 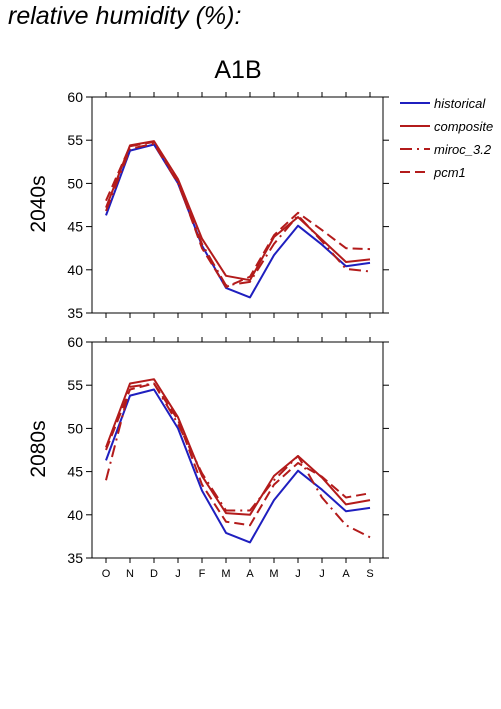 I want to click on legend-item-composite: composite, so click(x=449, y=128).